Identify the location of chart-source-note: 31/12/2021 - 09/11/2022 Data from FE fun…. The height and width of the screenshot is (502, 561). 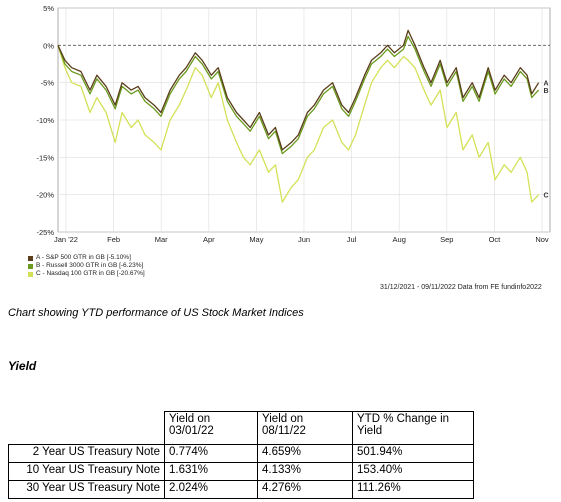
(461, 287).